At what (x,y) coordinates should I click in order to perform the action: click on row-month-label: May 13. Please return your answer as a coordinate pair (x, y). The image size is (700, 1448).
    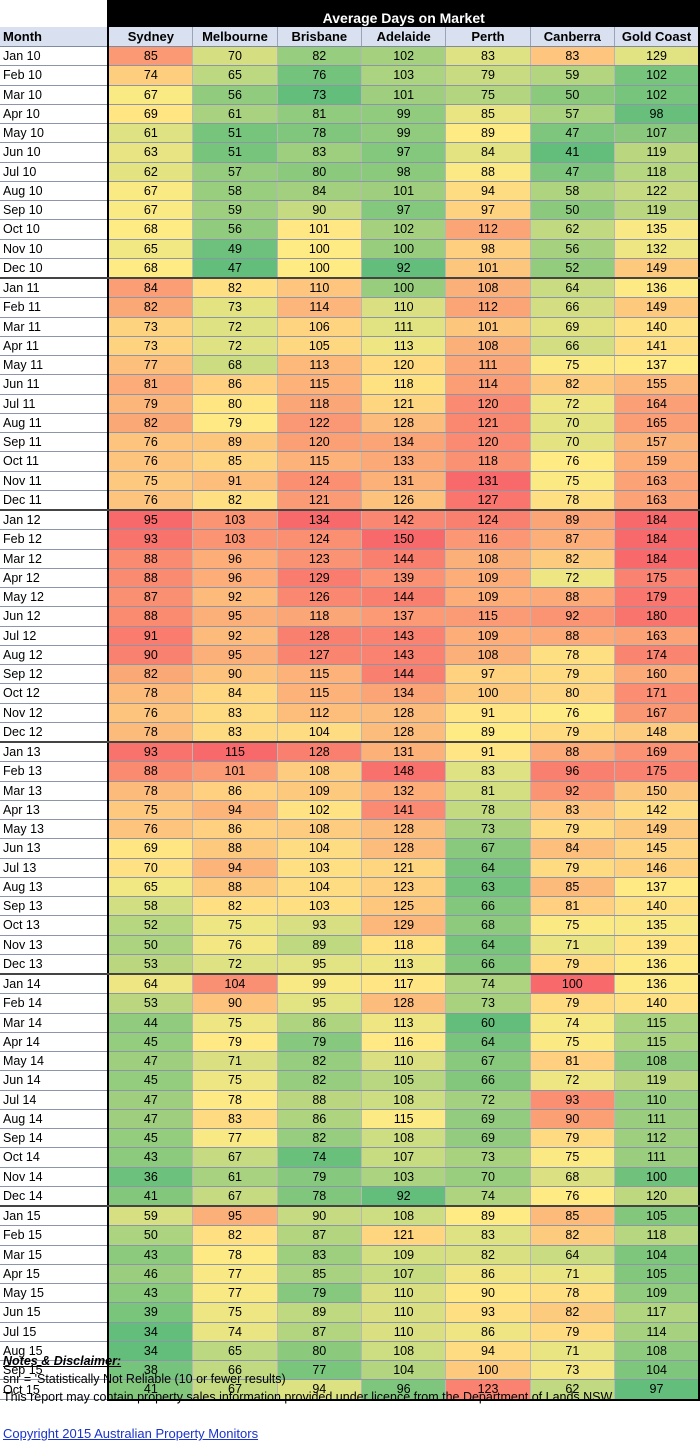
    Looking at the image, I should click on (55, 829).